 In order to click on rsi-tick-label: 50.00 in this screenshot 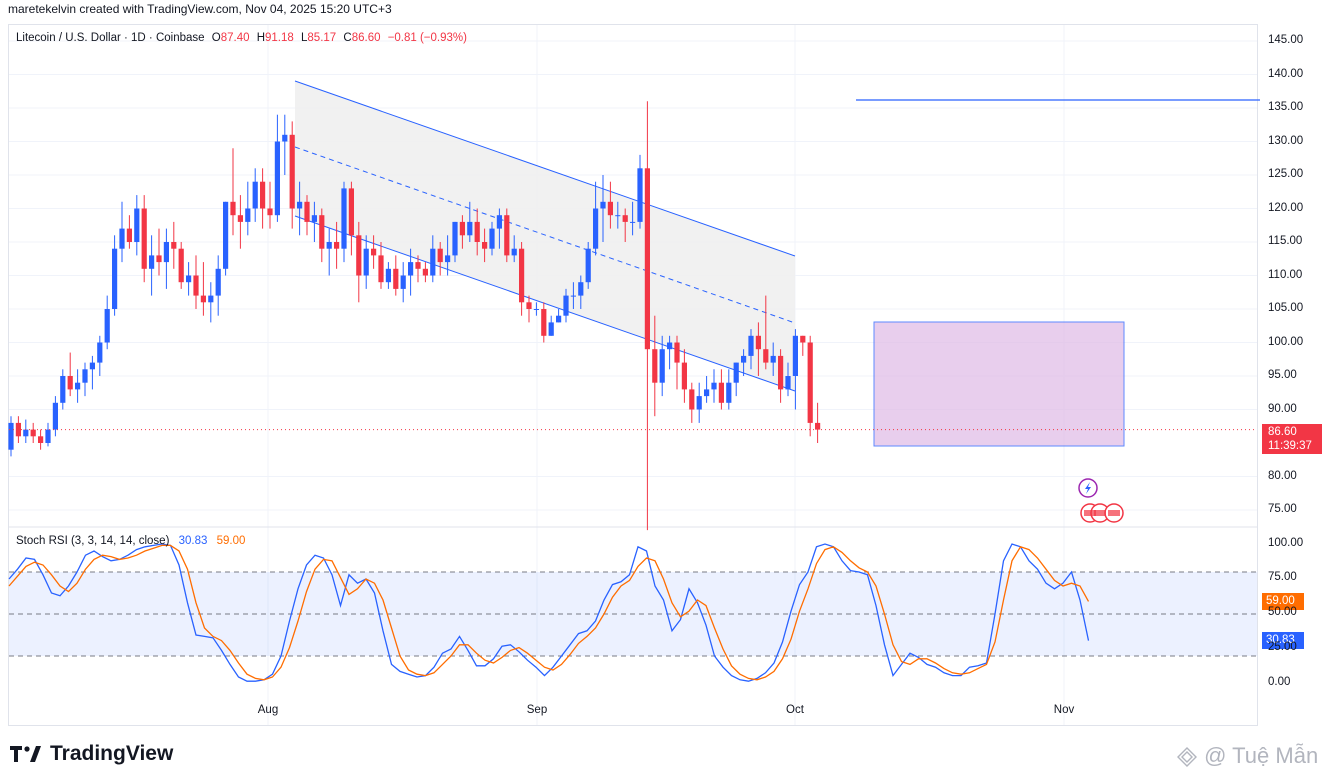, I will do `click(1282, 612)`.